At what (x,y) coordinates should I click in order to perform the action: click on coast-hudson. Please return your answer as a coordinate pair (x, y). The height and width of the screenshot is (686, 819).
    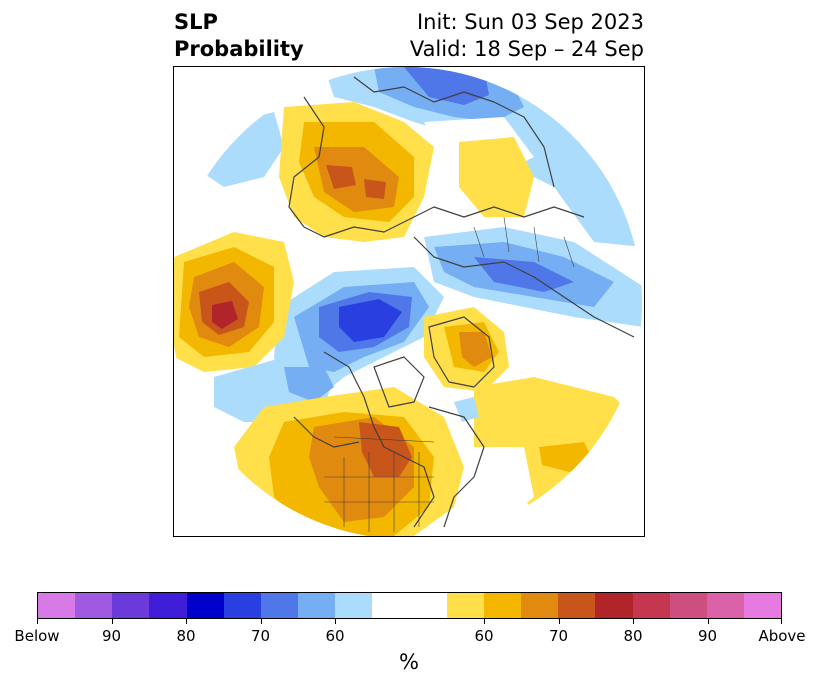
    Looking at the image, I should click on (399, 382).